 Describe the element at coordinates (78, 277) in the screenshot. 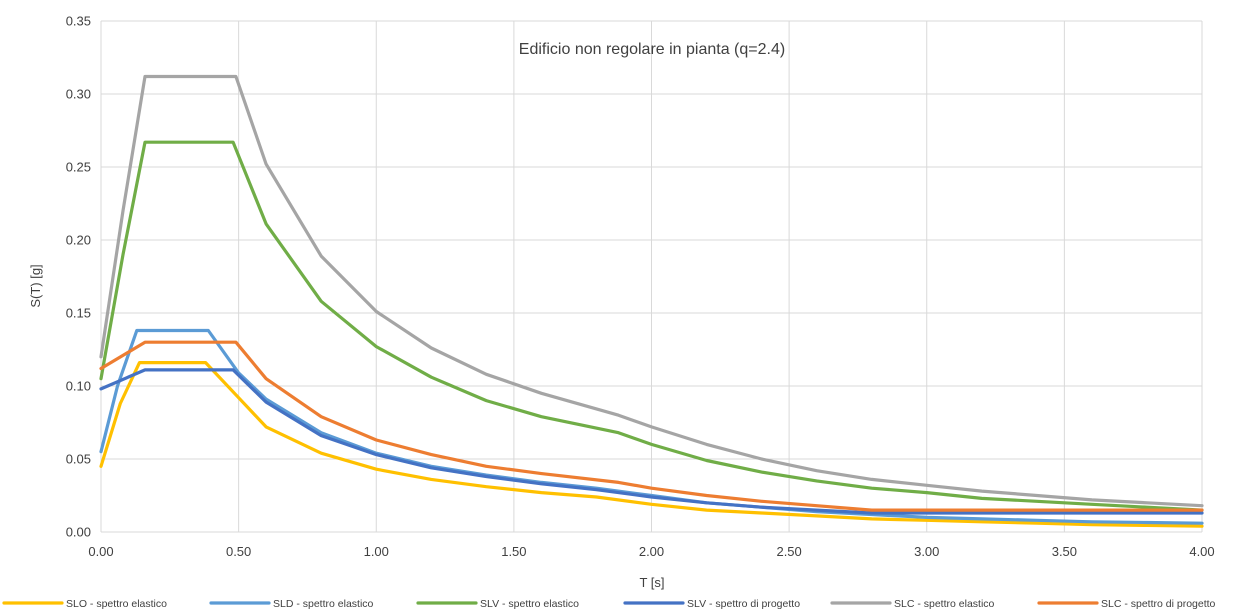

I see `y-axis-ticks: 0.00 0.05 0.10 0.15 0.20 0.25 0.30 0.35` at that location.